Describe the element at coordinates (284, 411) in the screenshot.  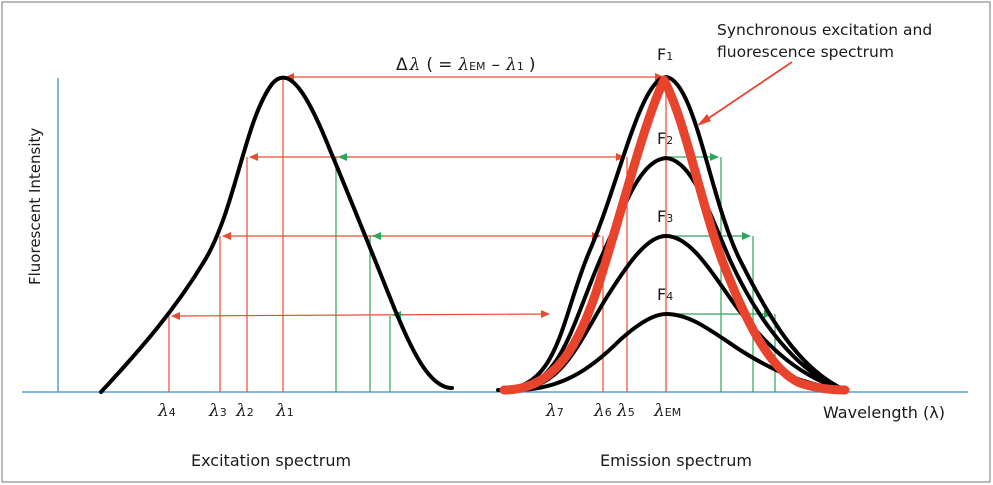
I see `tick-lambda1: λ1` at that location.